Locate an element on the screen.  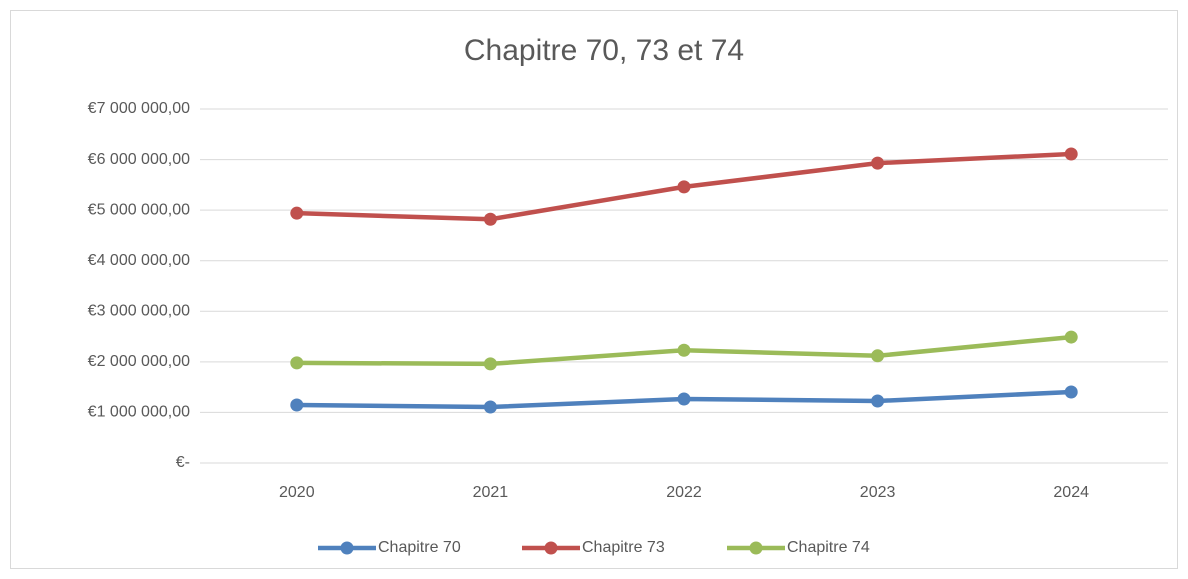
y-tick-label: €4 000 000,00 is located at coordinates (139, 260).